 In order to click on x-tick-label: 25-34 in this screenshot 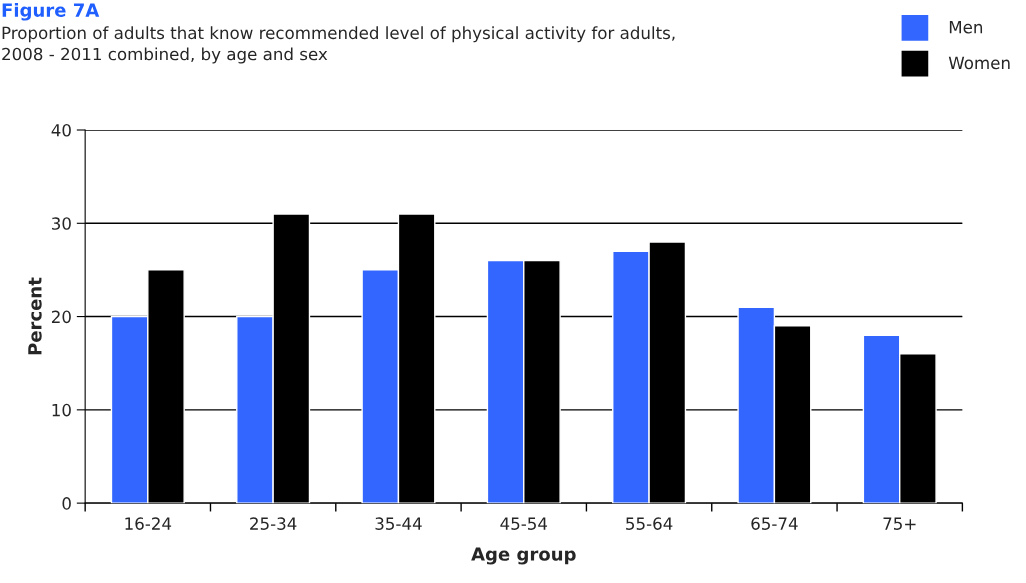, I will do `click(273, 523)`.